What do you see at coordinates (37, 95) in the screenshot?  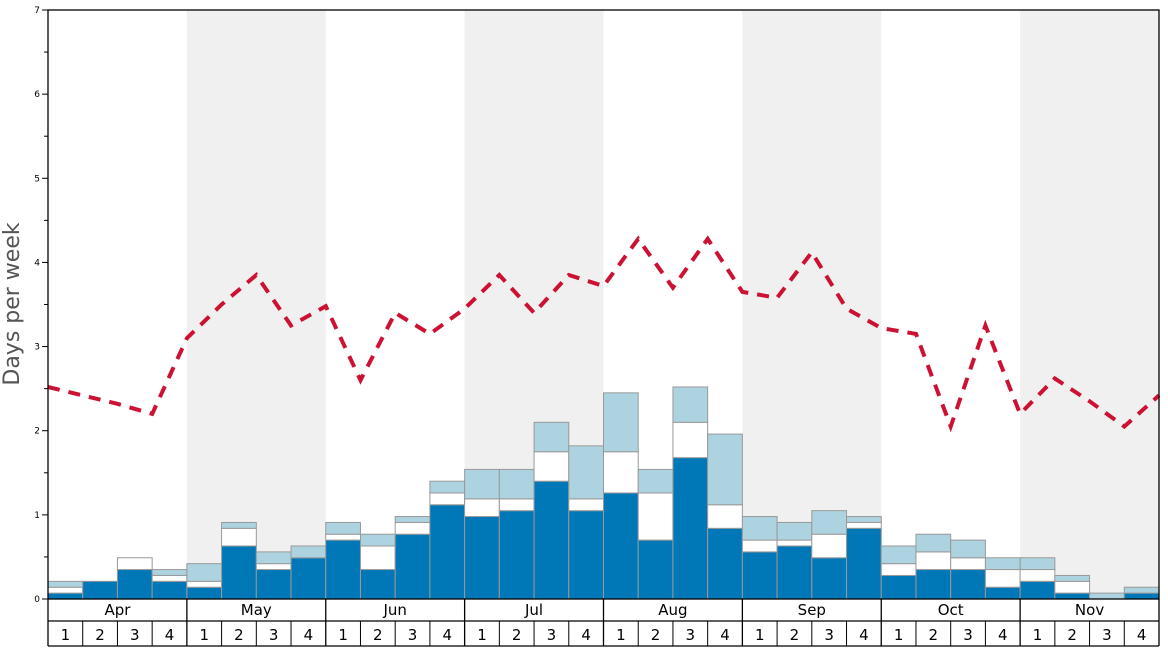 I see `y-tick-label-6: 6` at bounding box center [37, 95].